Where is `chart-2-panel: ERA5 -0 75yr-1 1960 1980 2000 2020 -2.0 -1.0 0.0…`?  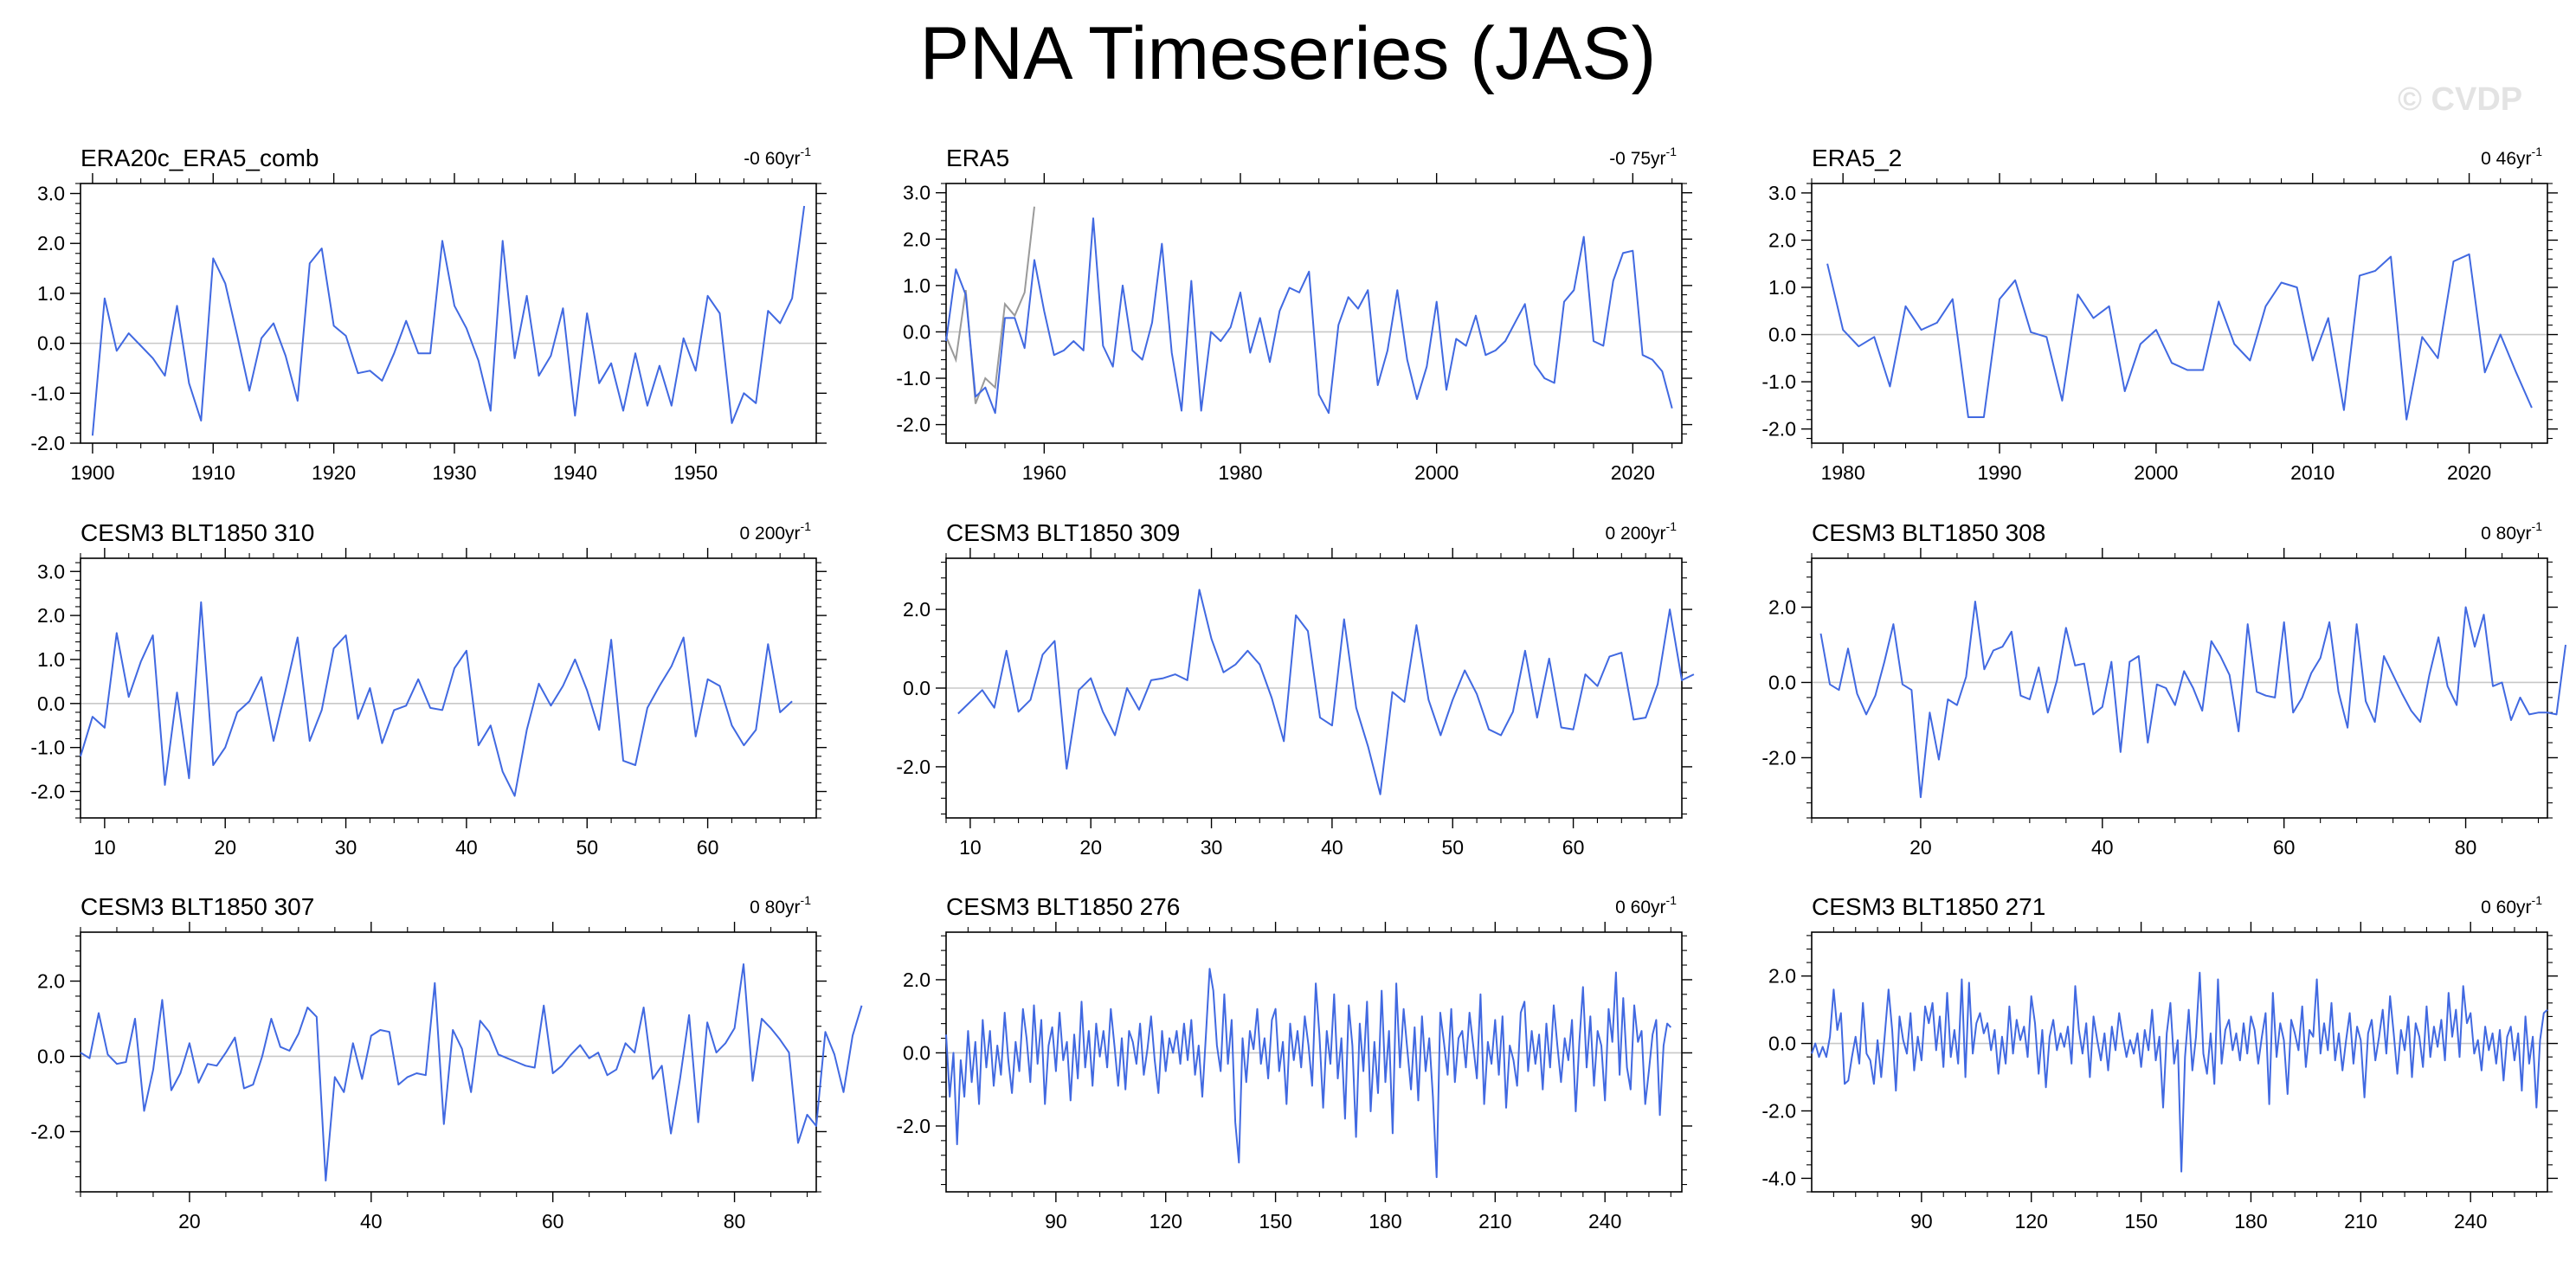
chart-2-panel: ERA5 -0 75yr-1 1960 1980 2000 2020 -2.0 -1.0 0.0… is located at coordinates (1294, 314).